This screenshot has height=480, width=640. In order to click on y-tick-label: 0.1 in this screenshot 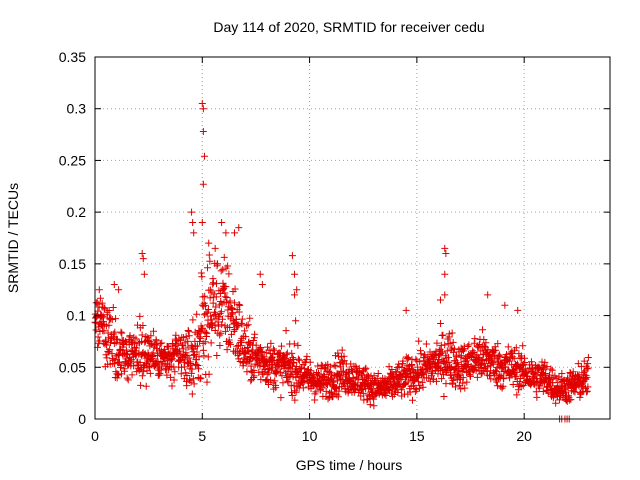, I will do `click(77, 316)`.